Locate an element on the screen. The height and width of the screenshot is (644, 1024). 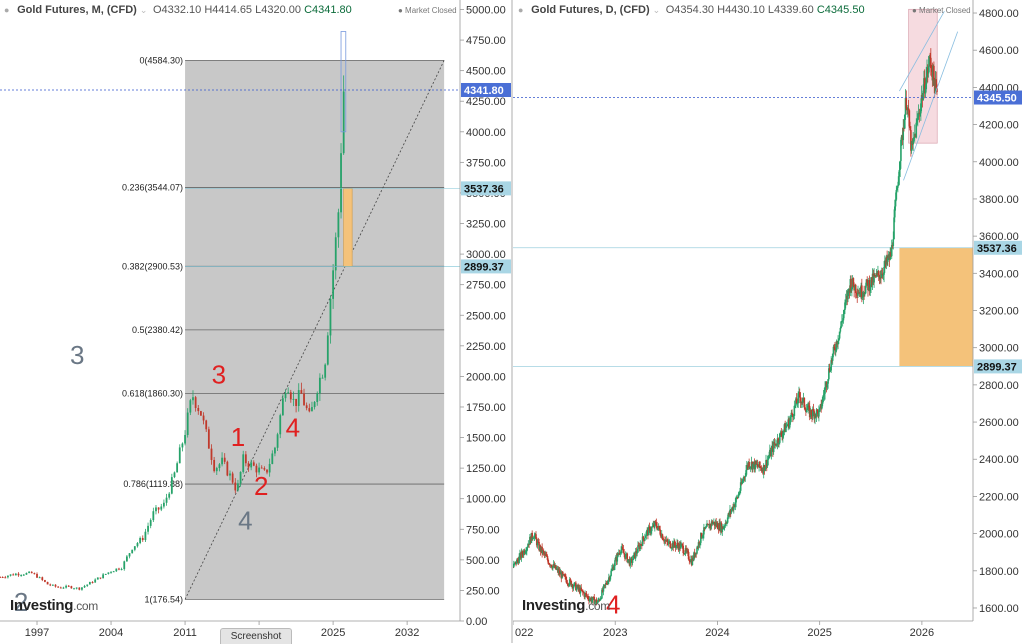
x-tick-label: 2026 is located at coordinates (922, 633).